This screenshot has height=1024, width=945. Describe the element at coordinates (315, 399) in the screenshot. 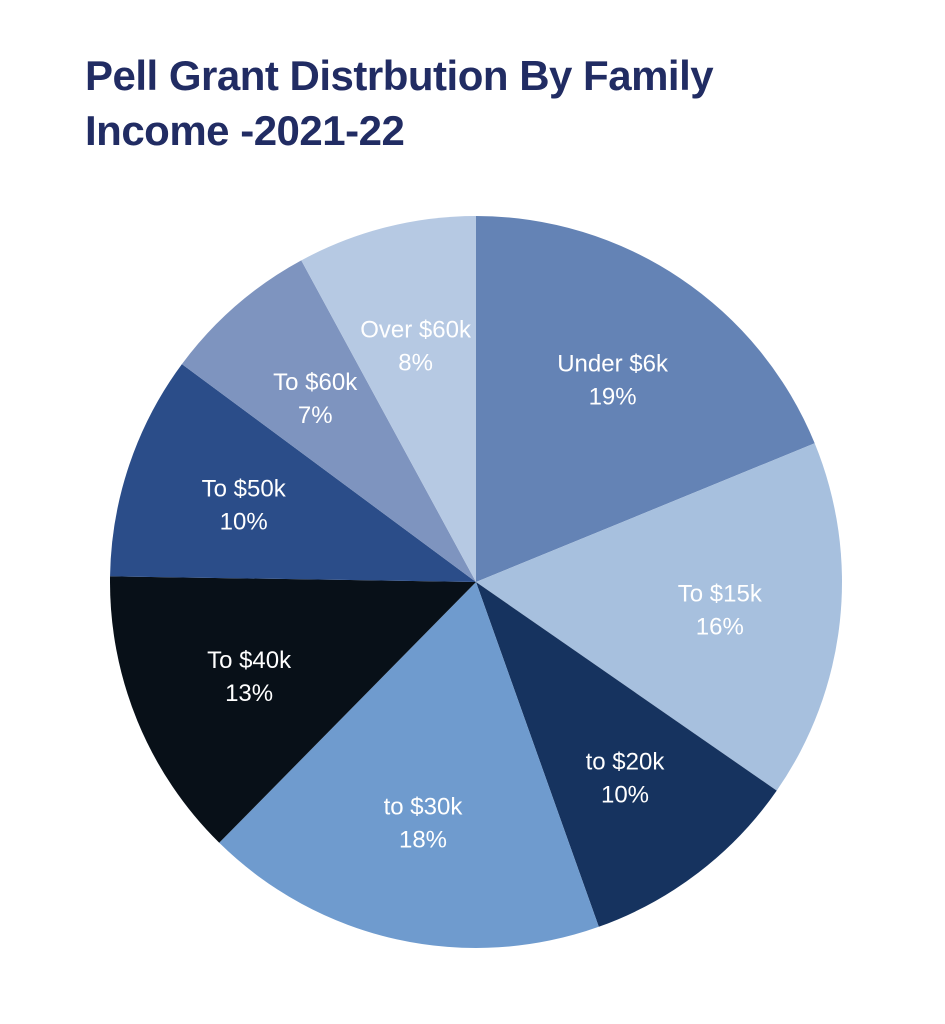

I see `pie-slice-label-to-60k: To $60k 7%` at that location.